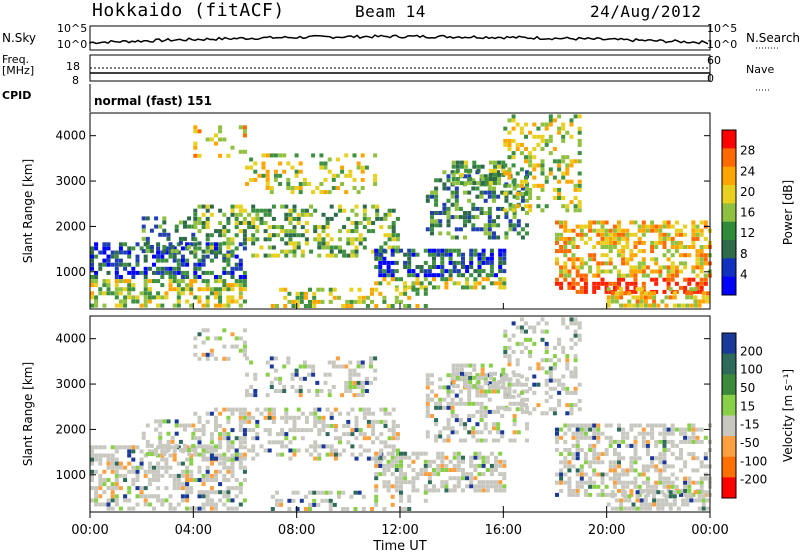  What do you see at coordinates (729, 213) in the screenshot?
I see `power-colorbar-segment` at bounding box center [729, 213].